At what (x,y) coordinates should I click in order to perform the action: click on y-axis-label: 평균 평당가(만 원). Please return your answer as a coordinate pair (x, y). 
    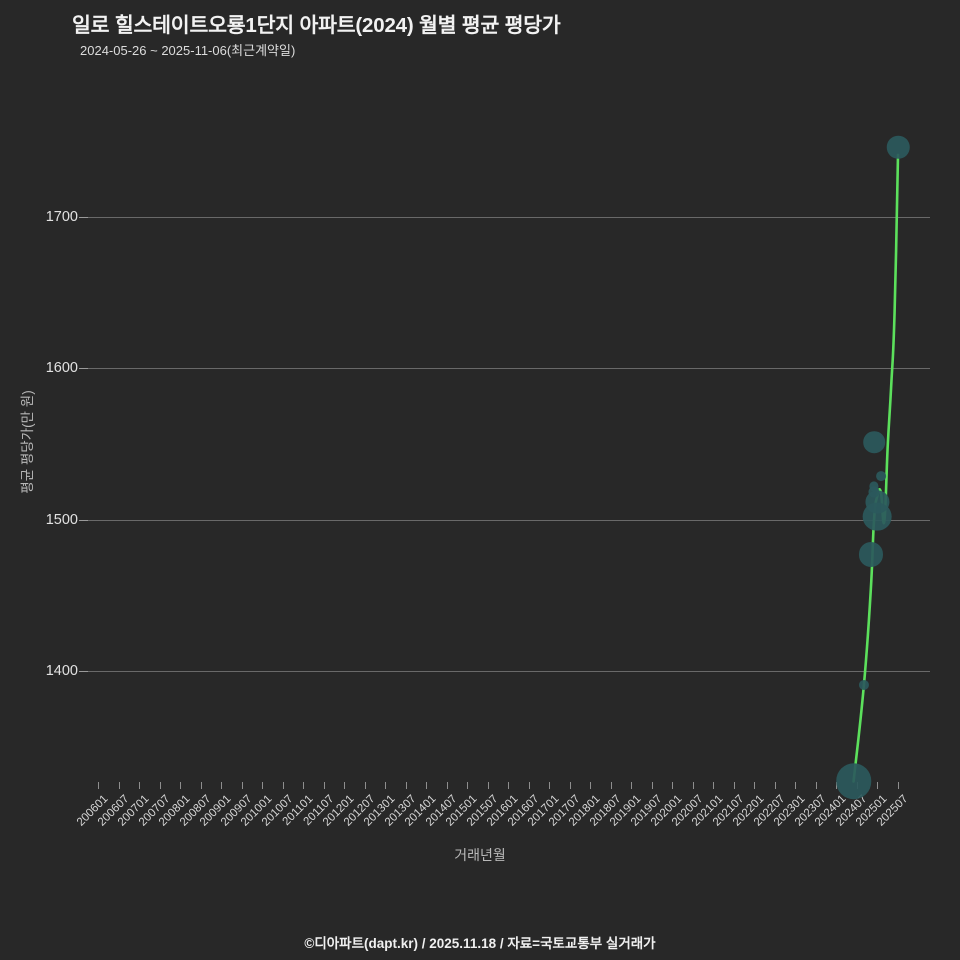
    Looking at the image, I should click on (27, 442).